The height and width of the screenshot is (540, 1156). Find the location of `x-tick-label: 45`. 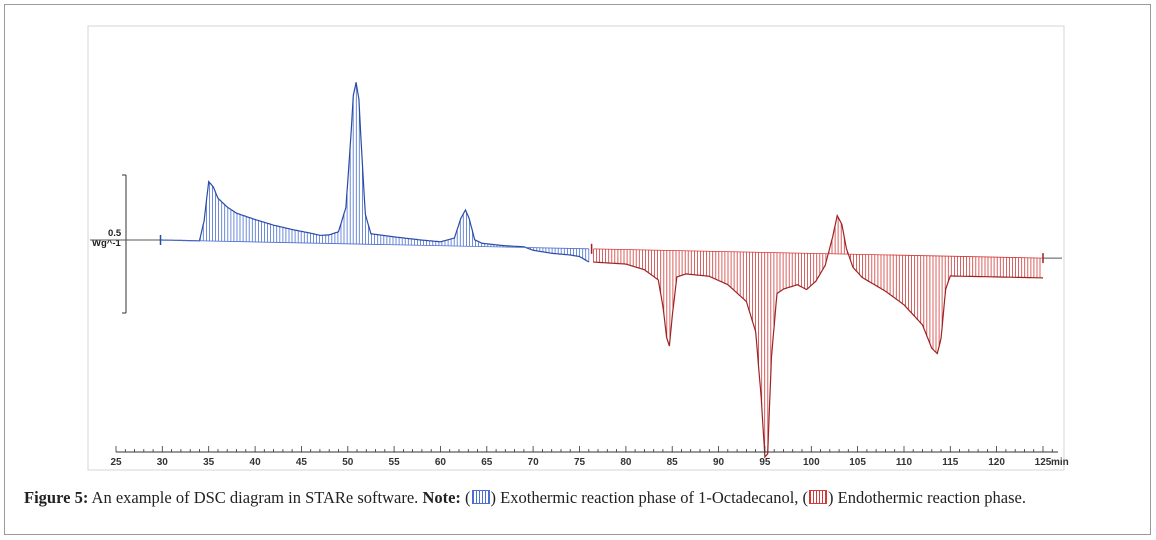

x-tick-label: 45 is located at coordinates (302, 462).